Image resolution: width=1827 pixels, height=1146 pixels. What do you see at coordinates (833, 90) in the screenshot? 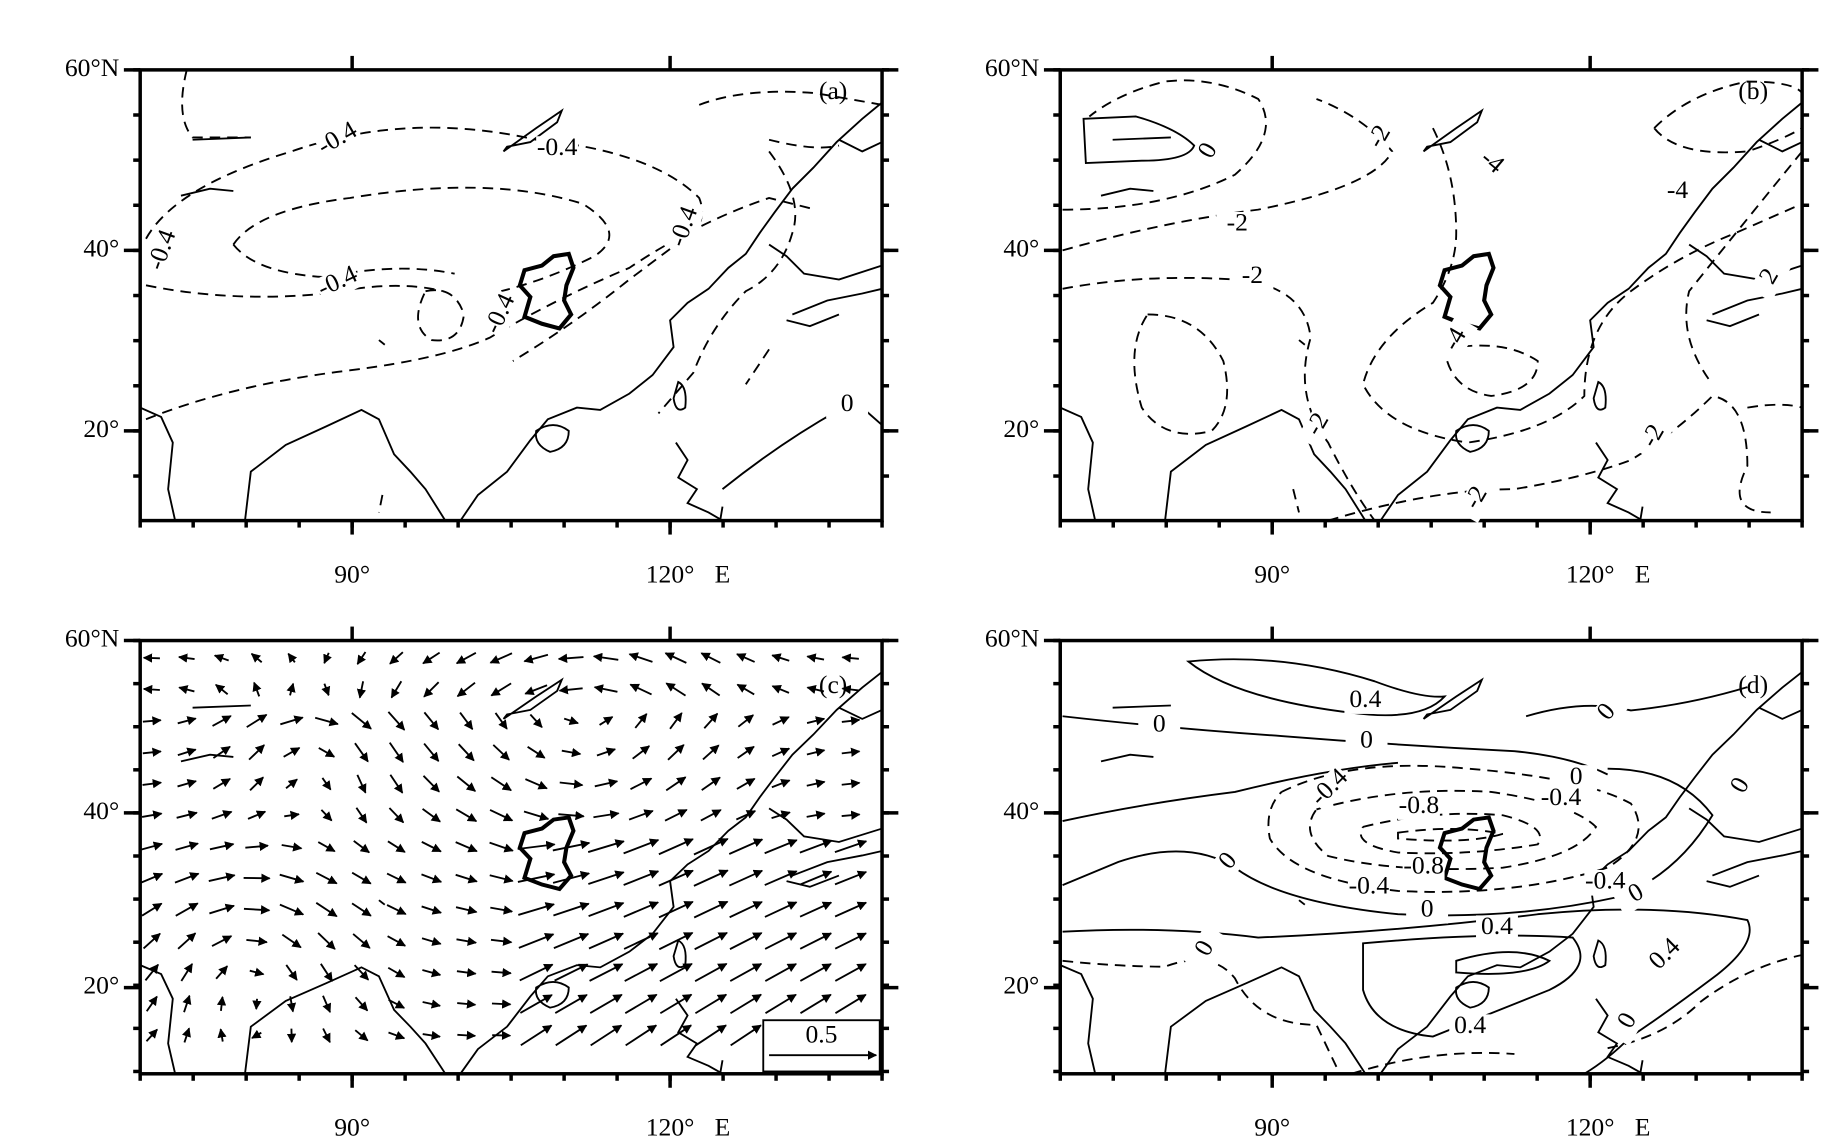
I see `panel-label: (a)` at bounding box center [833, 90].